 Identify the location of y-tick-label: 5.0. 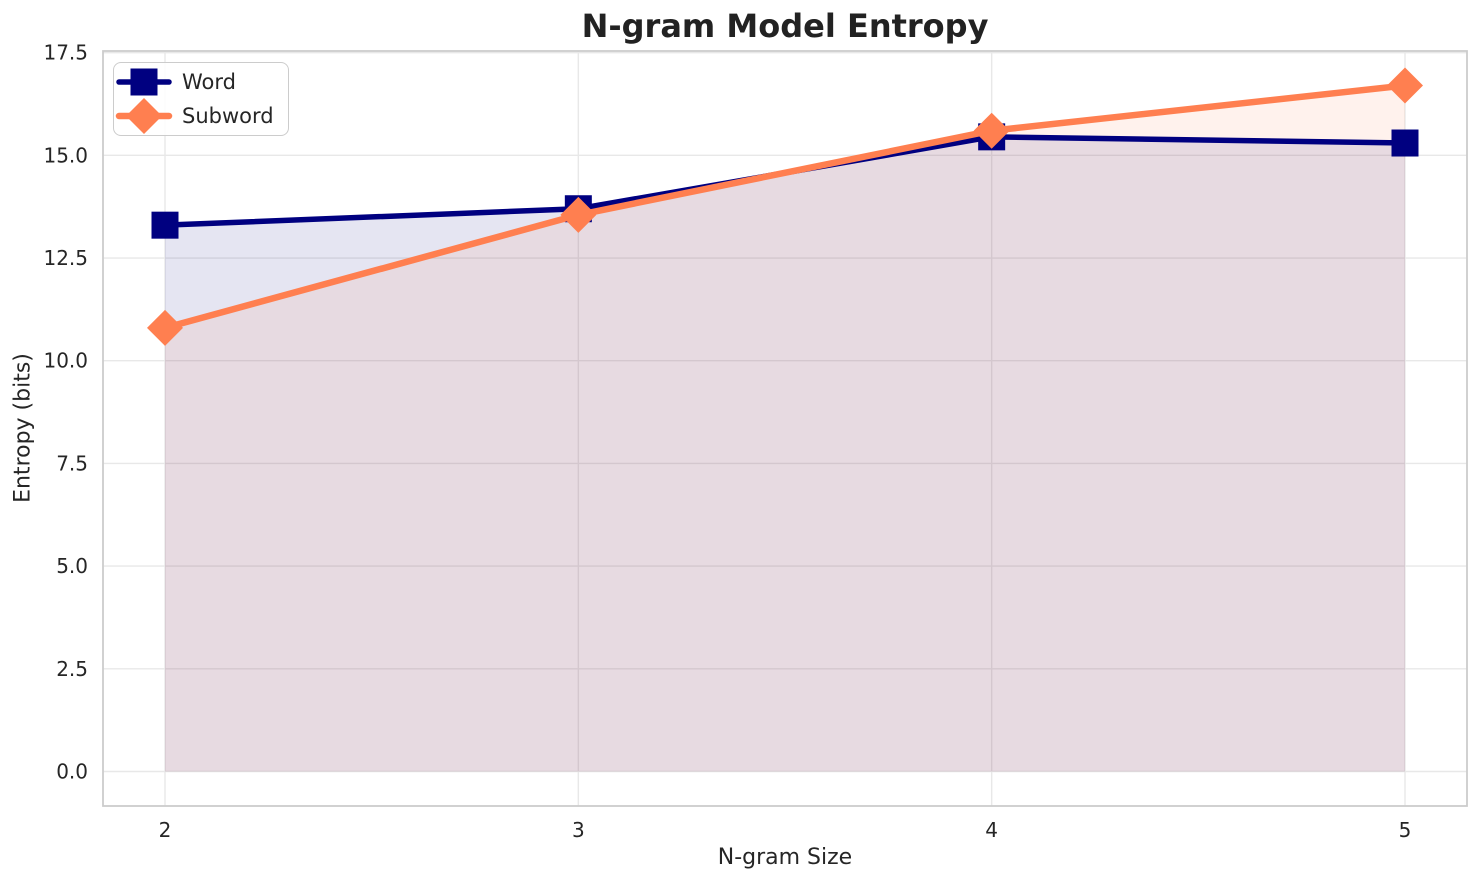
(72, 566).